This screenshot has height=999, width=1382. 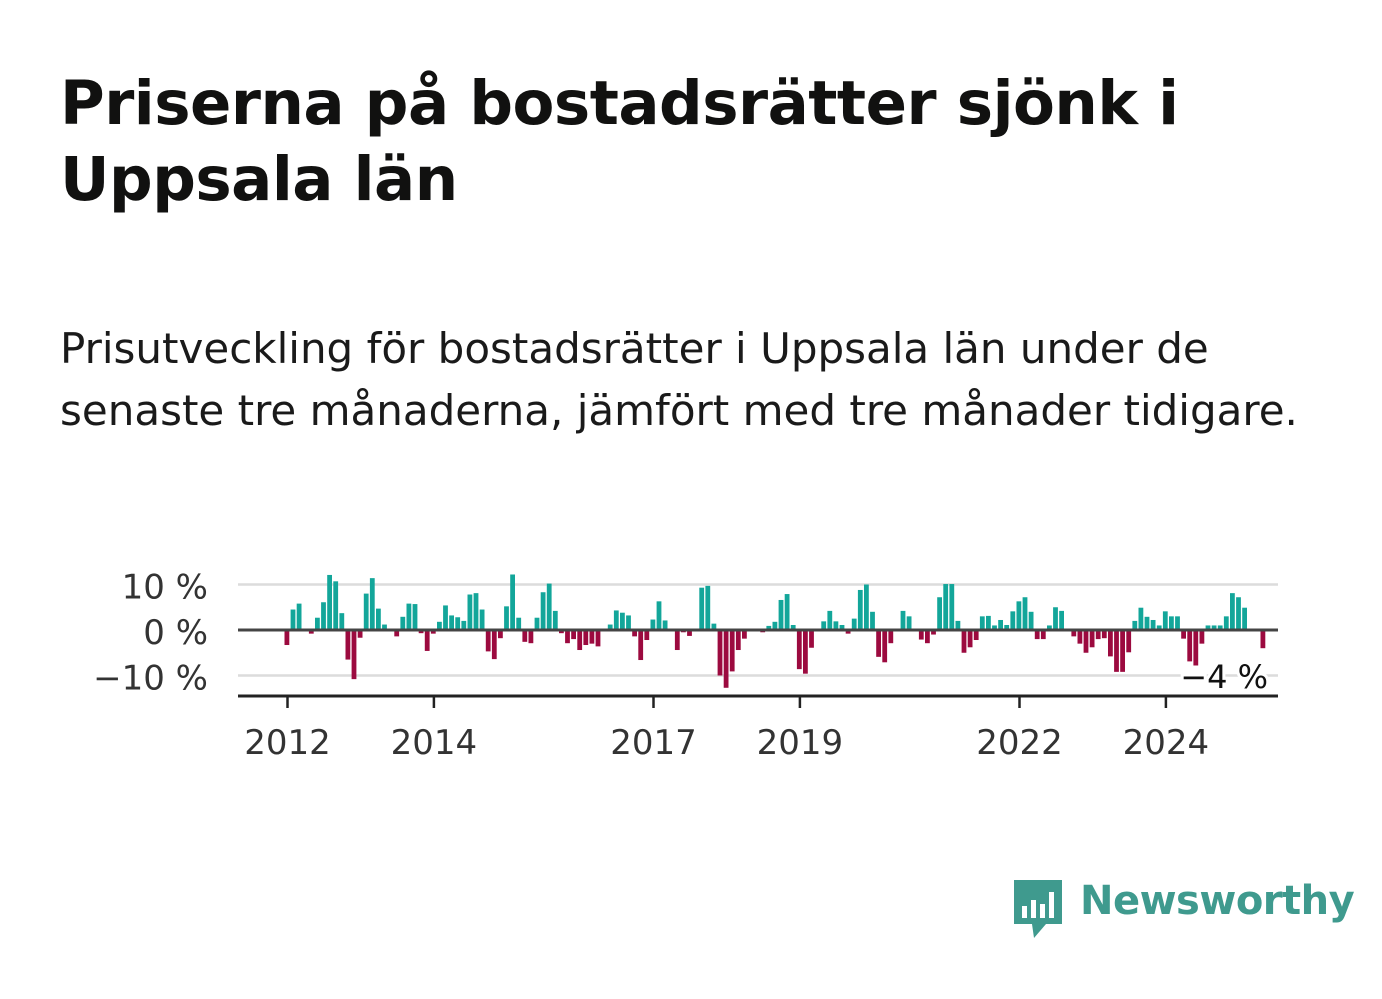 What do you see at coordinates (1038, 909) in the screenshot?
I see `newsworthy-logo-icon` at bounding box center [1038, 909].